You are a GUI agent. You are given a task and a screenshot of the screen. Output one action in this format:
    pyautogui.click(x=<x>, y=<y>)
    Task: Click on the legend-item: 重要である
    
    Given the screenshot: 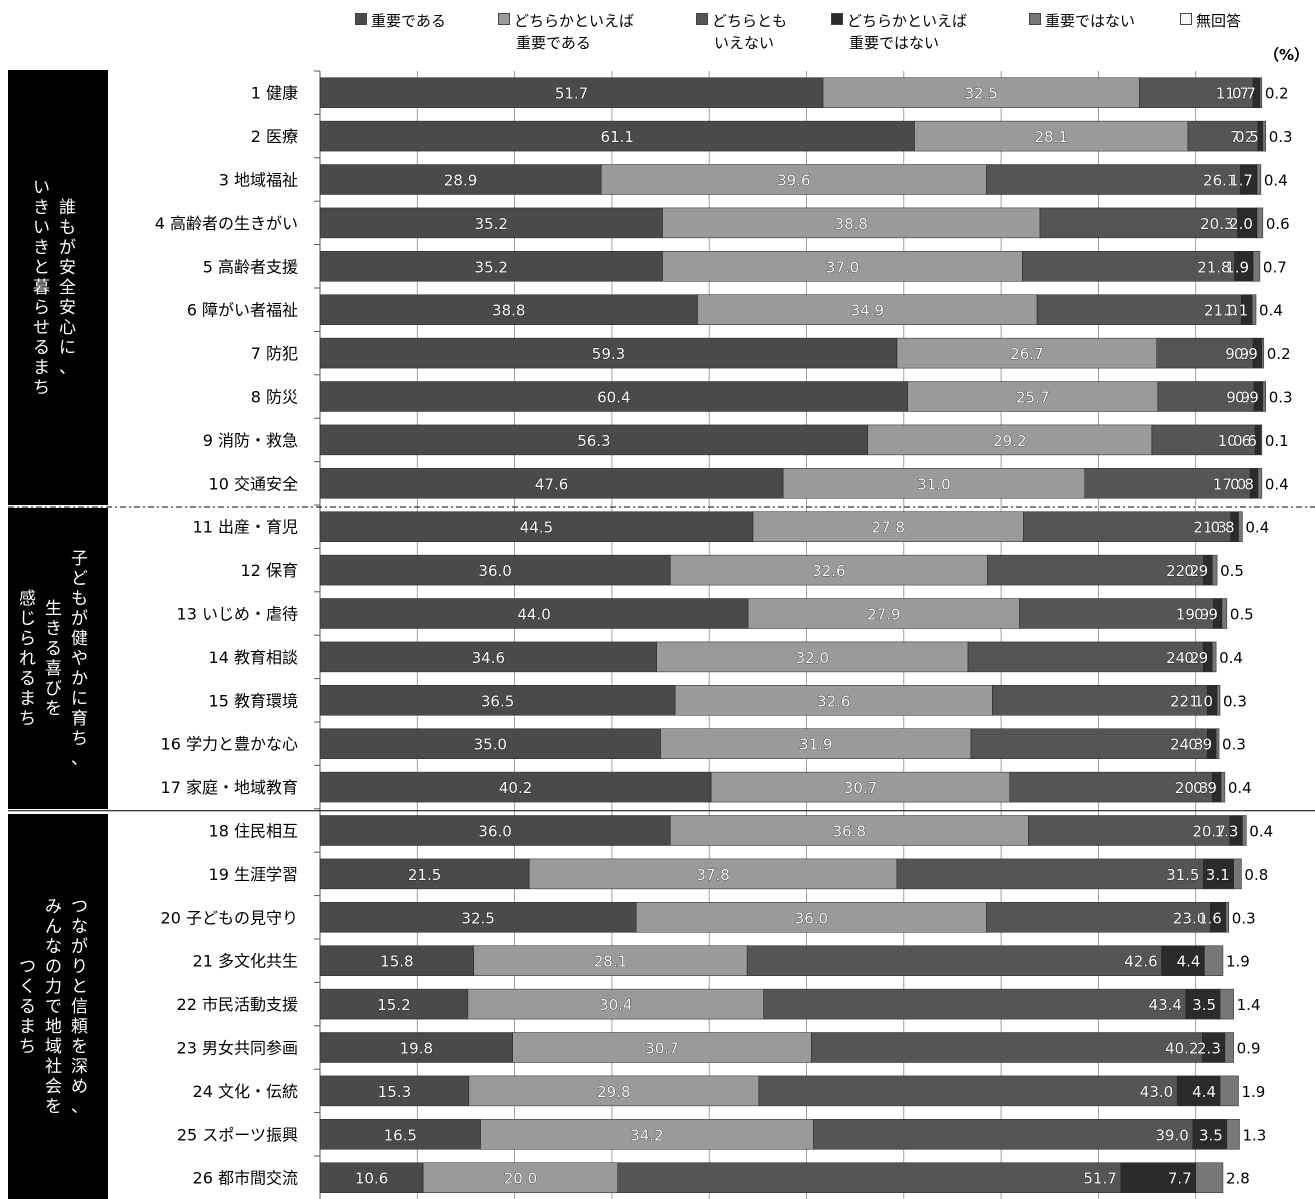 What is the action you would take?
    pyautogui.click(x=400, y=21)
    